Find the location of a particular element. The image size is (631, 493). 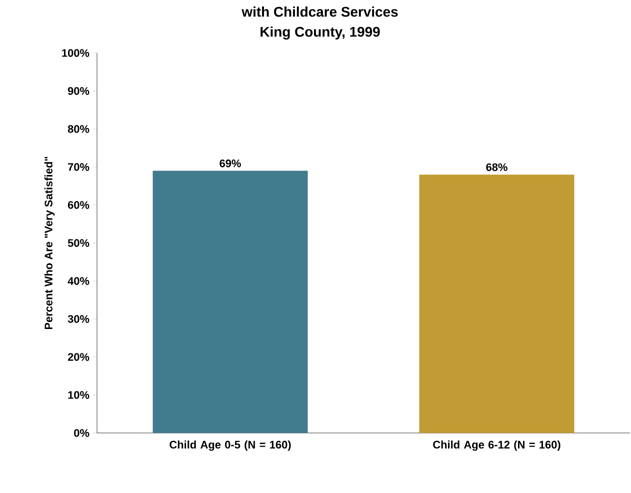

x-tick-label: Child Age 6-12 (N = 160) is located at coordinates (496, 445).